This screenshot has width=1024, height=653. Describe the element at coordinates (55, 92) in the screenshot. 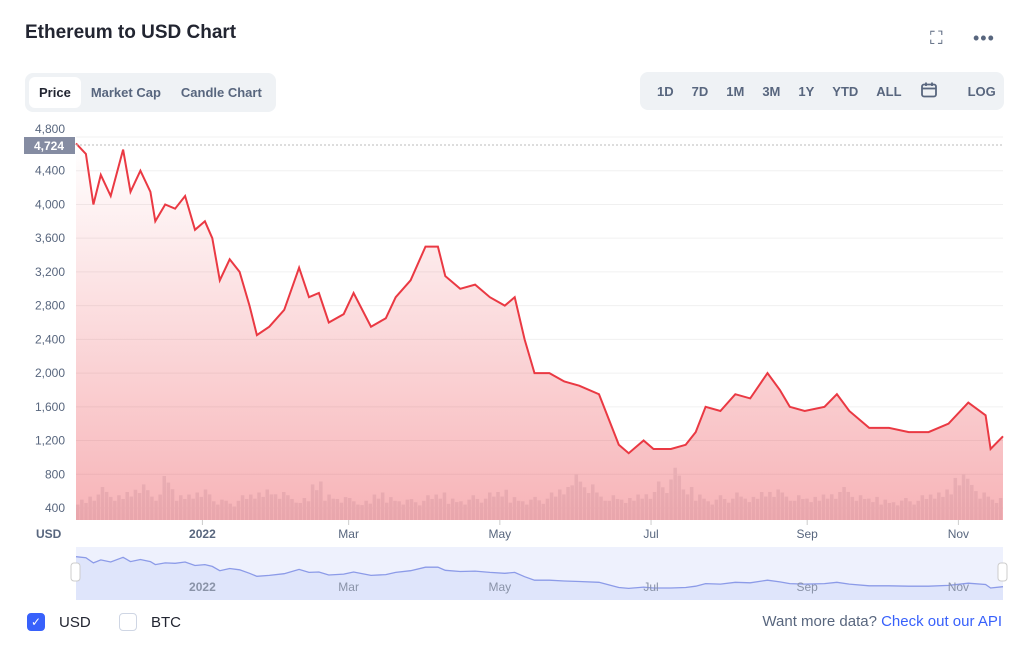

I see `tab-price: Price` at that location.